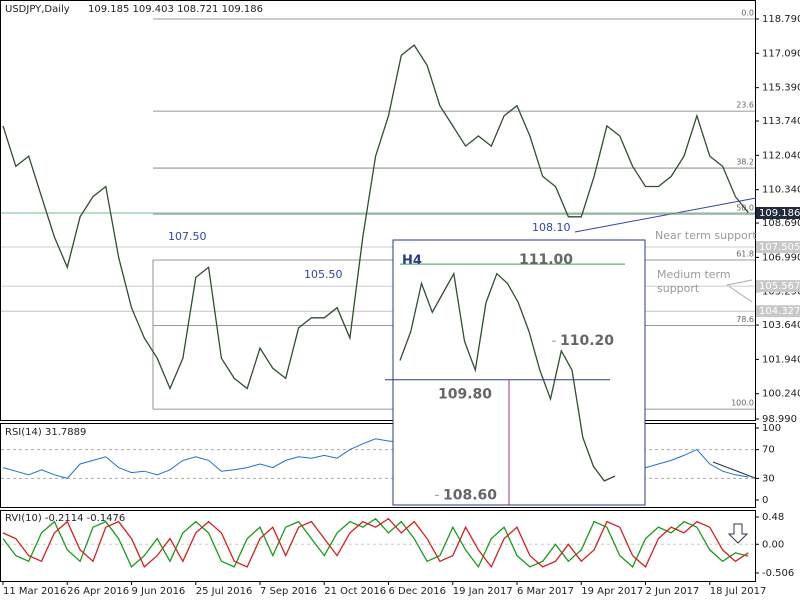 Image resolution: width=800 pixels, height=600 pixels. Describe the element at coordinates (778, 573) in the screenshot. I see `y-tick-label: -0.506` at that location.